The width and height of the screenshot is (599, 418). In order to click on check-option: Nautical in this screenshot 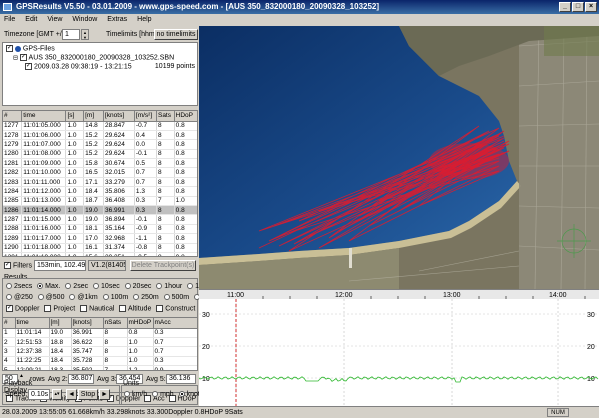, I will do `click(97, 308)`.